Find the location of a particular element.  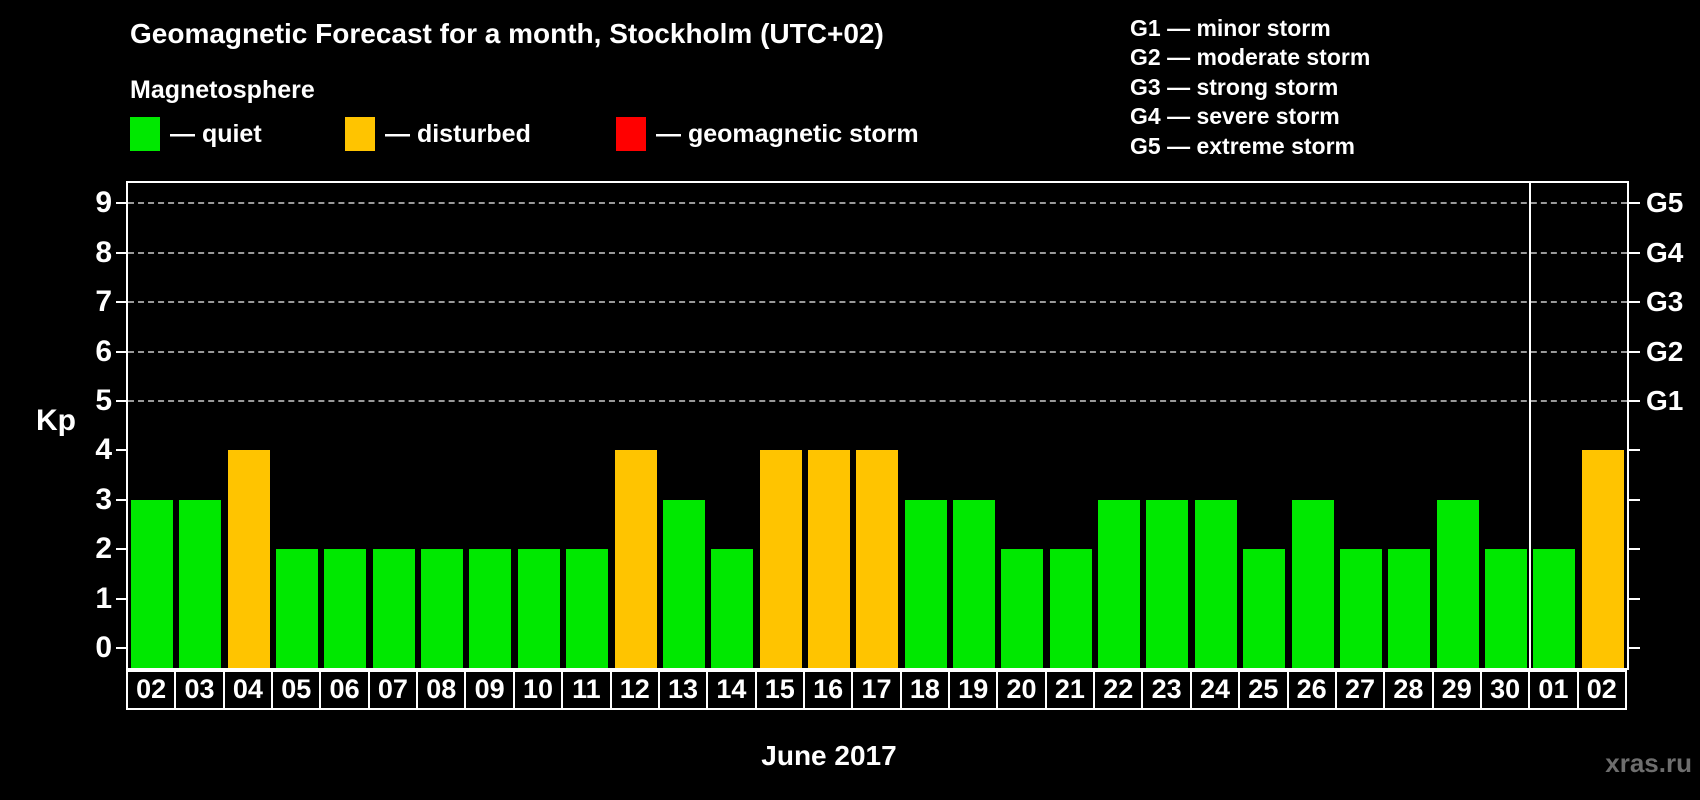

day-box-20-18: 20 is located at coordinates (1021, 690).